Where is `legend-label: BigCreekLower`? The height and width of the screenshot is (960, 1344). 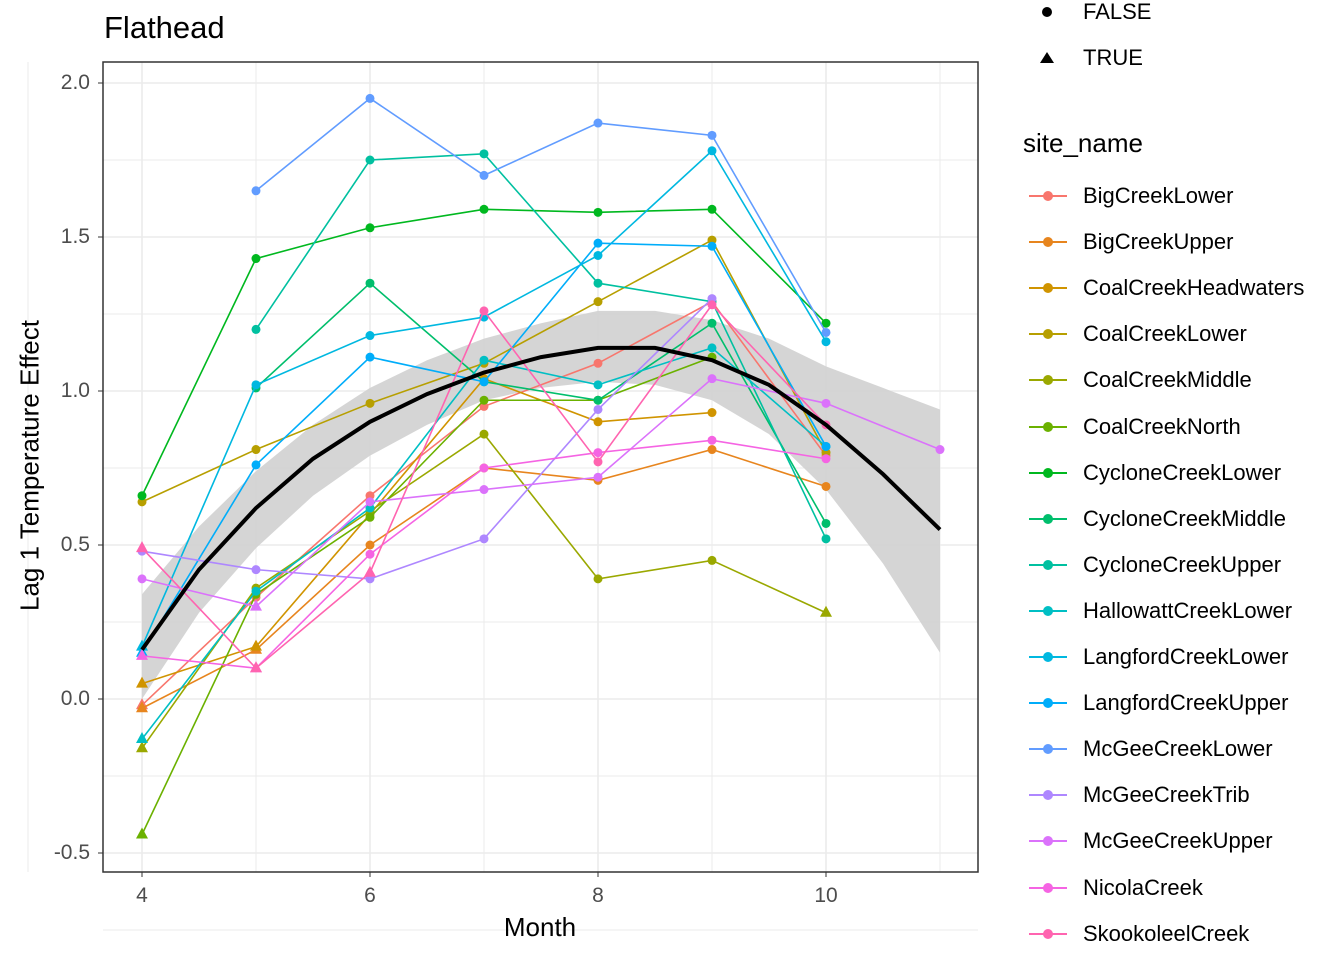 legend-label: BigCreekLower is located at coordinates (1158, 195).